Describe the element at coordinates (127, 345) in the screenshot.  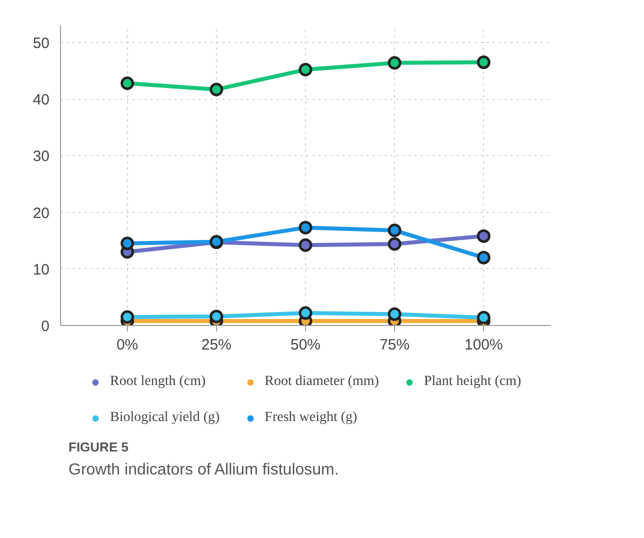
I see `x-tick-label: 0%` at that location.